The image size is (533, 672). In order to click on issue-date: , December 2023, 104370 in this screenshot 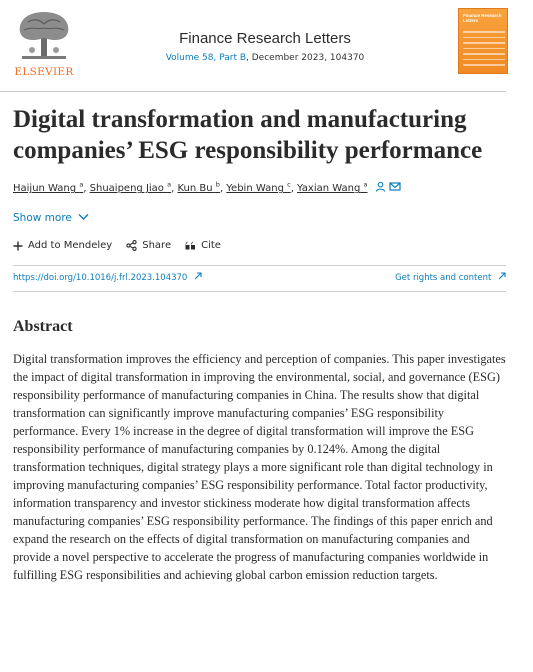, I will do `click(305, 58)`.